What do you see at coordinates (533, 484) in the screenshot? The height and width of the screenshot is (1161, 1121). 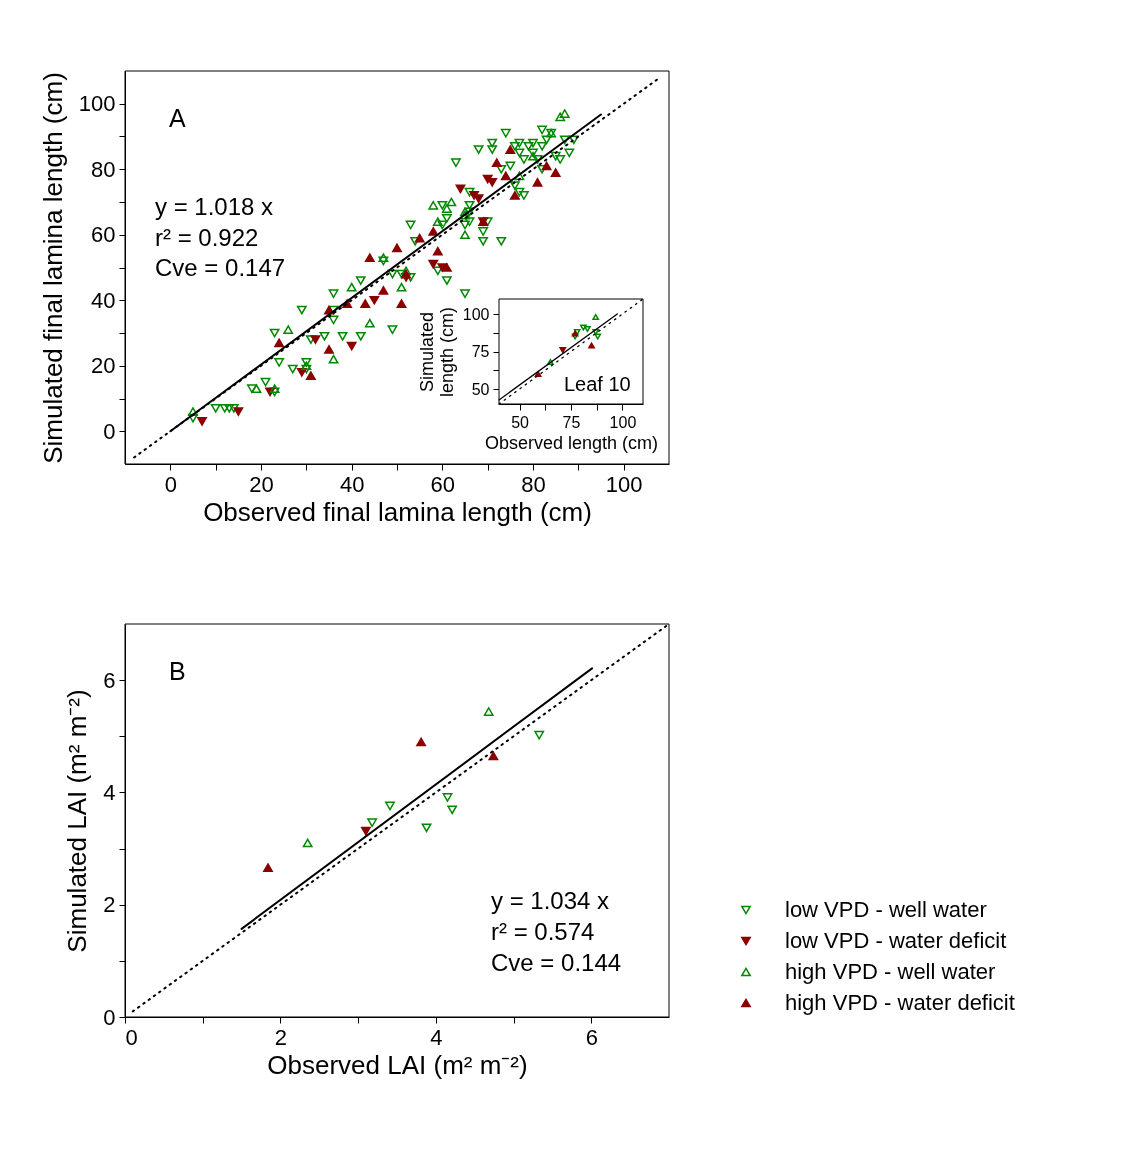 I see `x-tick-label: 80` at bounding box center [533, 484].